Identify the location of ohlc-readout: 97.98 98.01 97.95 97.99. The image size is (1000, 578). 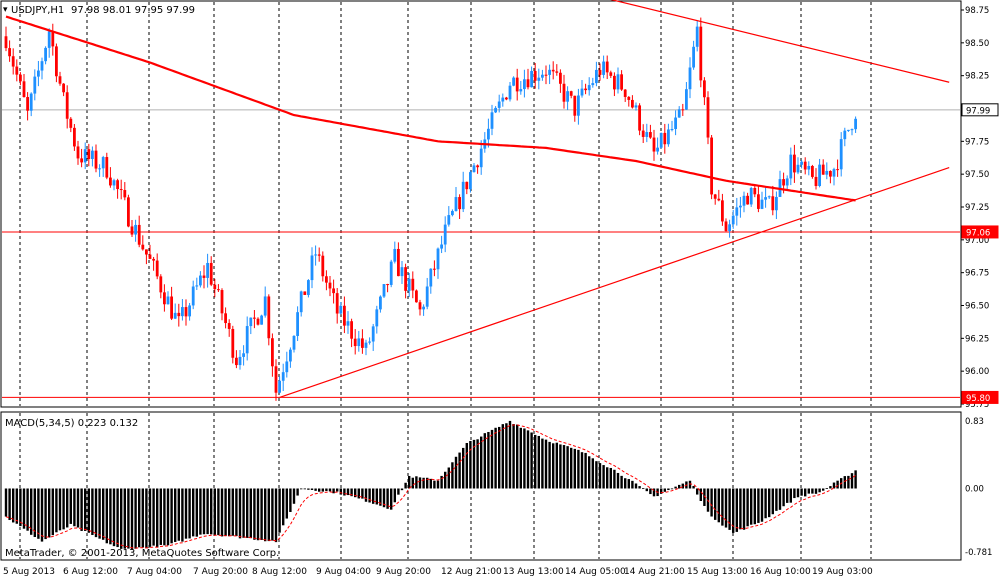
(133, 10).